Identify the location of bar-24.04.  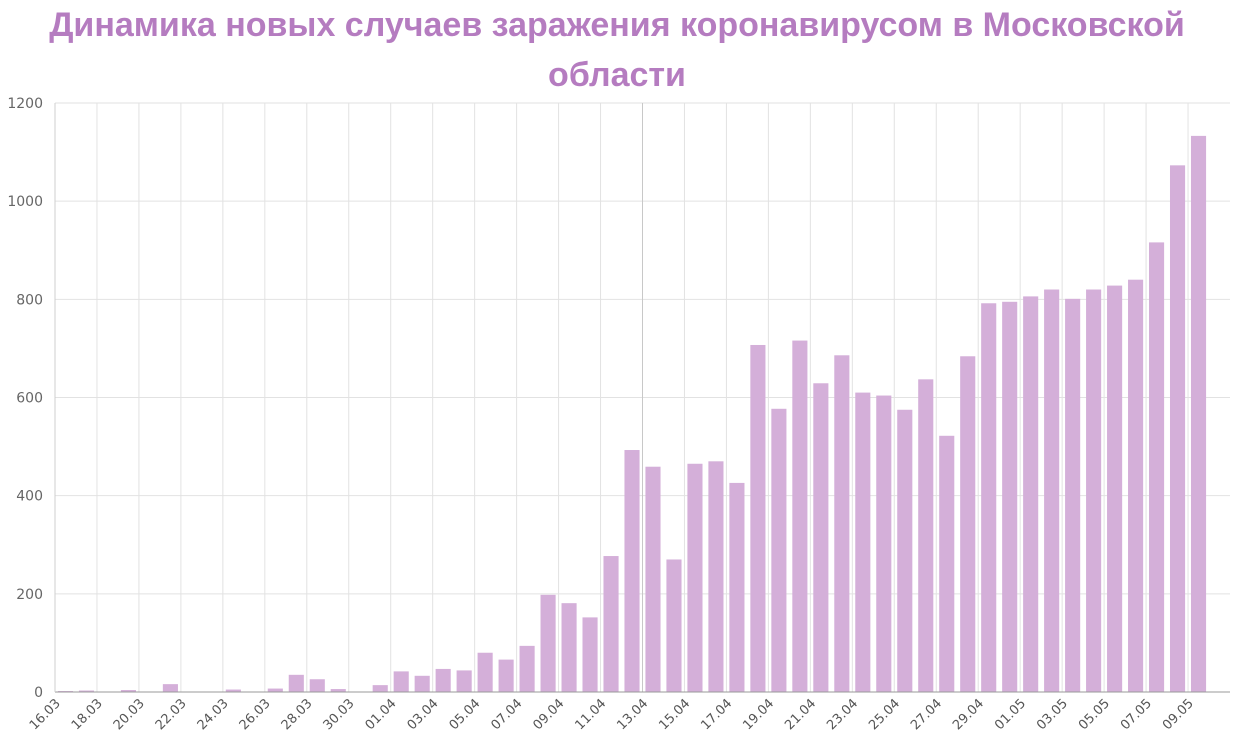
(884, 543).